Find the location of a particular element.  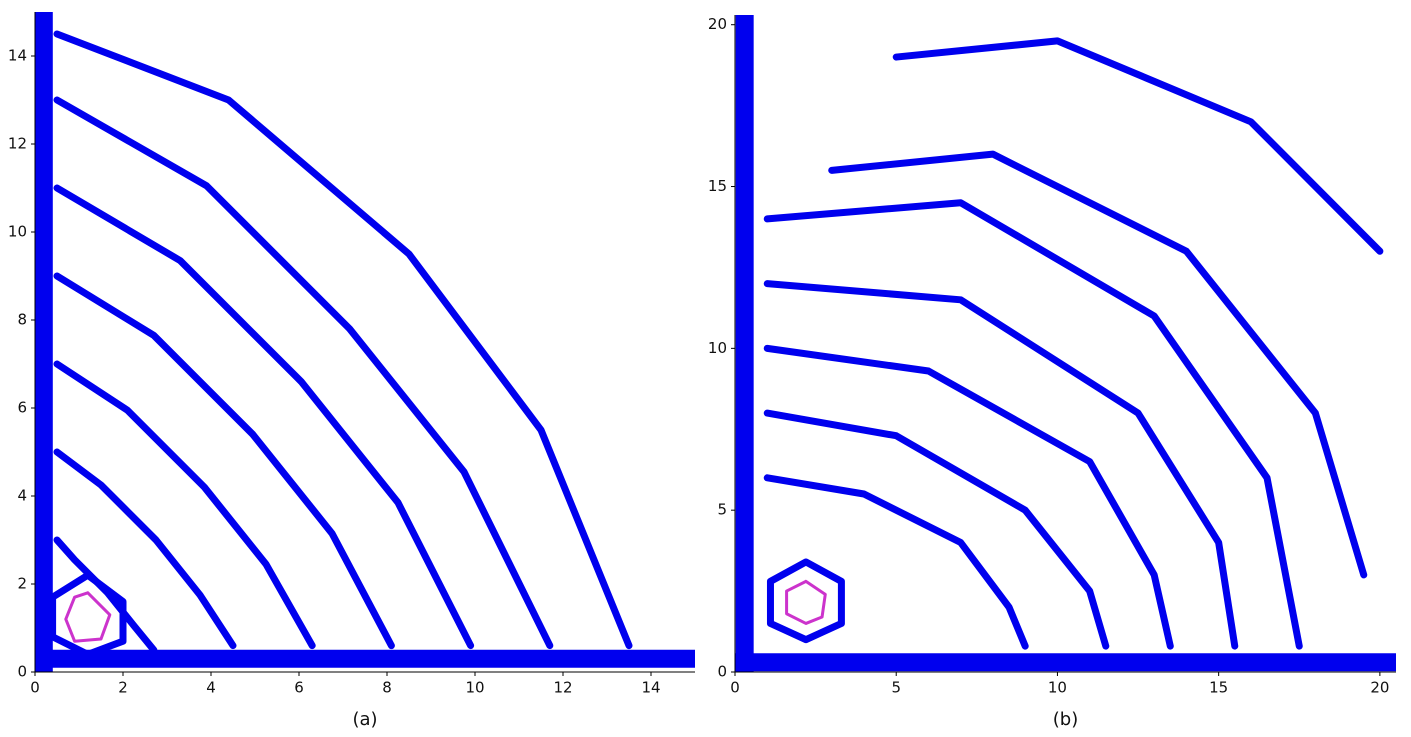

x-tick-label: 5 is located at coordinates (896, 688).